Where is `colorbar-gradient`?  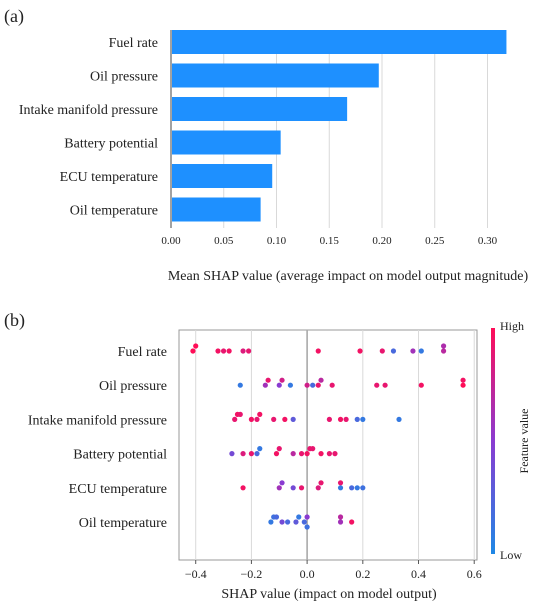
colorbar-gradient is located at coordinates (493, 441).